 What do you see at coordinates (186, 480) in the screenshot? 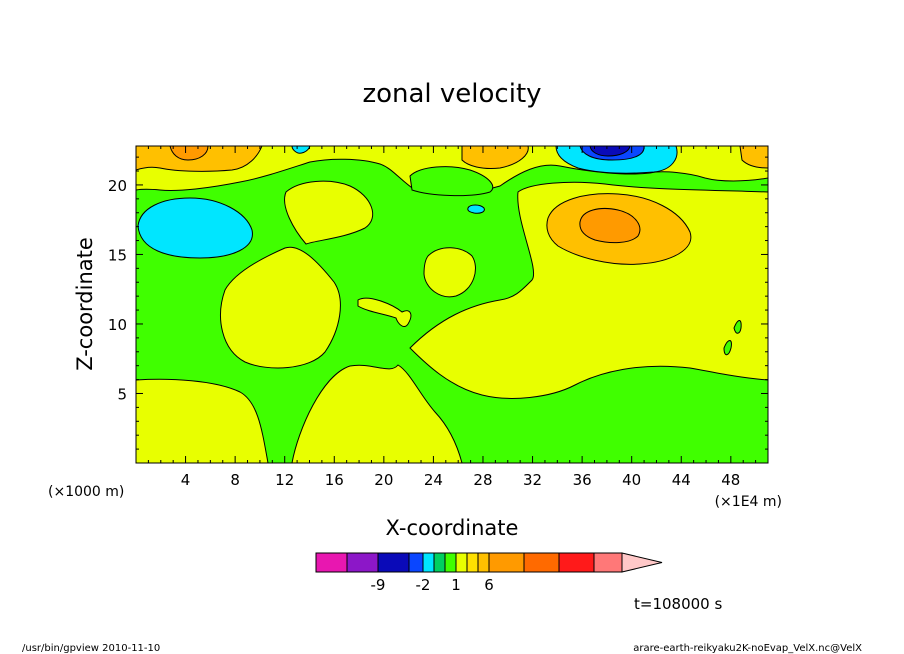
I see `x-tick-label: 4` at bounding box center [186, 480].